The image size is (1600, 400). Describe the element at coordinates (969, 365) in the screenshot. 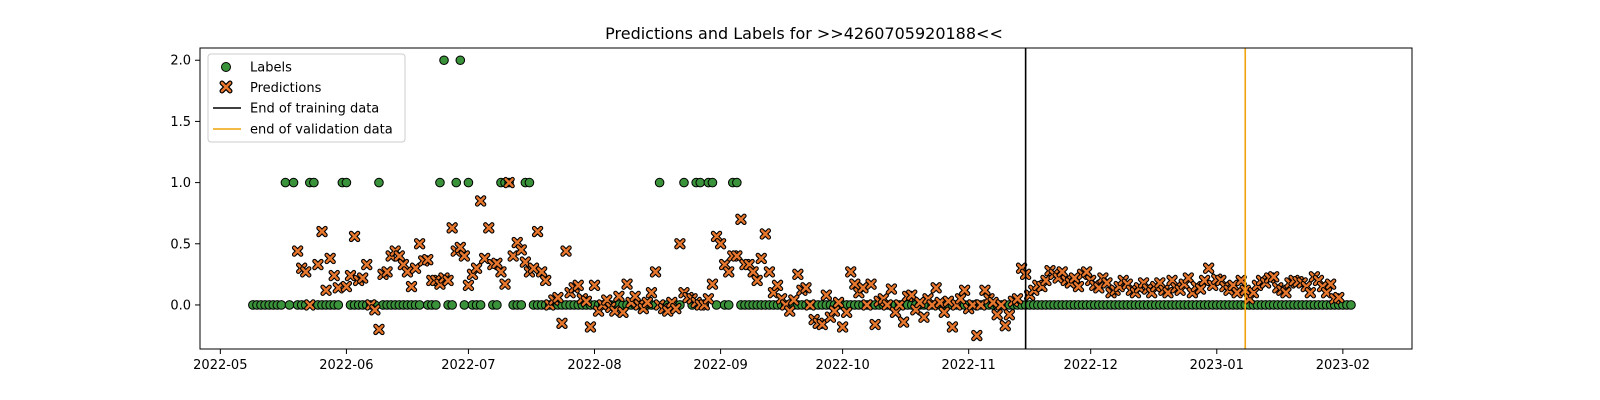

I see `x-tick-label: 2022-11` at that location.